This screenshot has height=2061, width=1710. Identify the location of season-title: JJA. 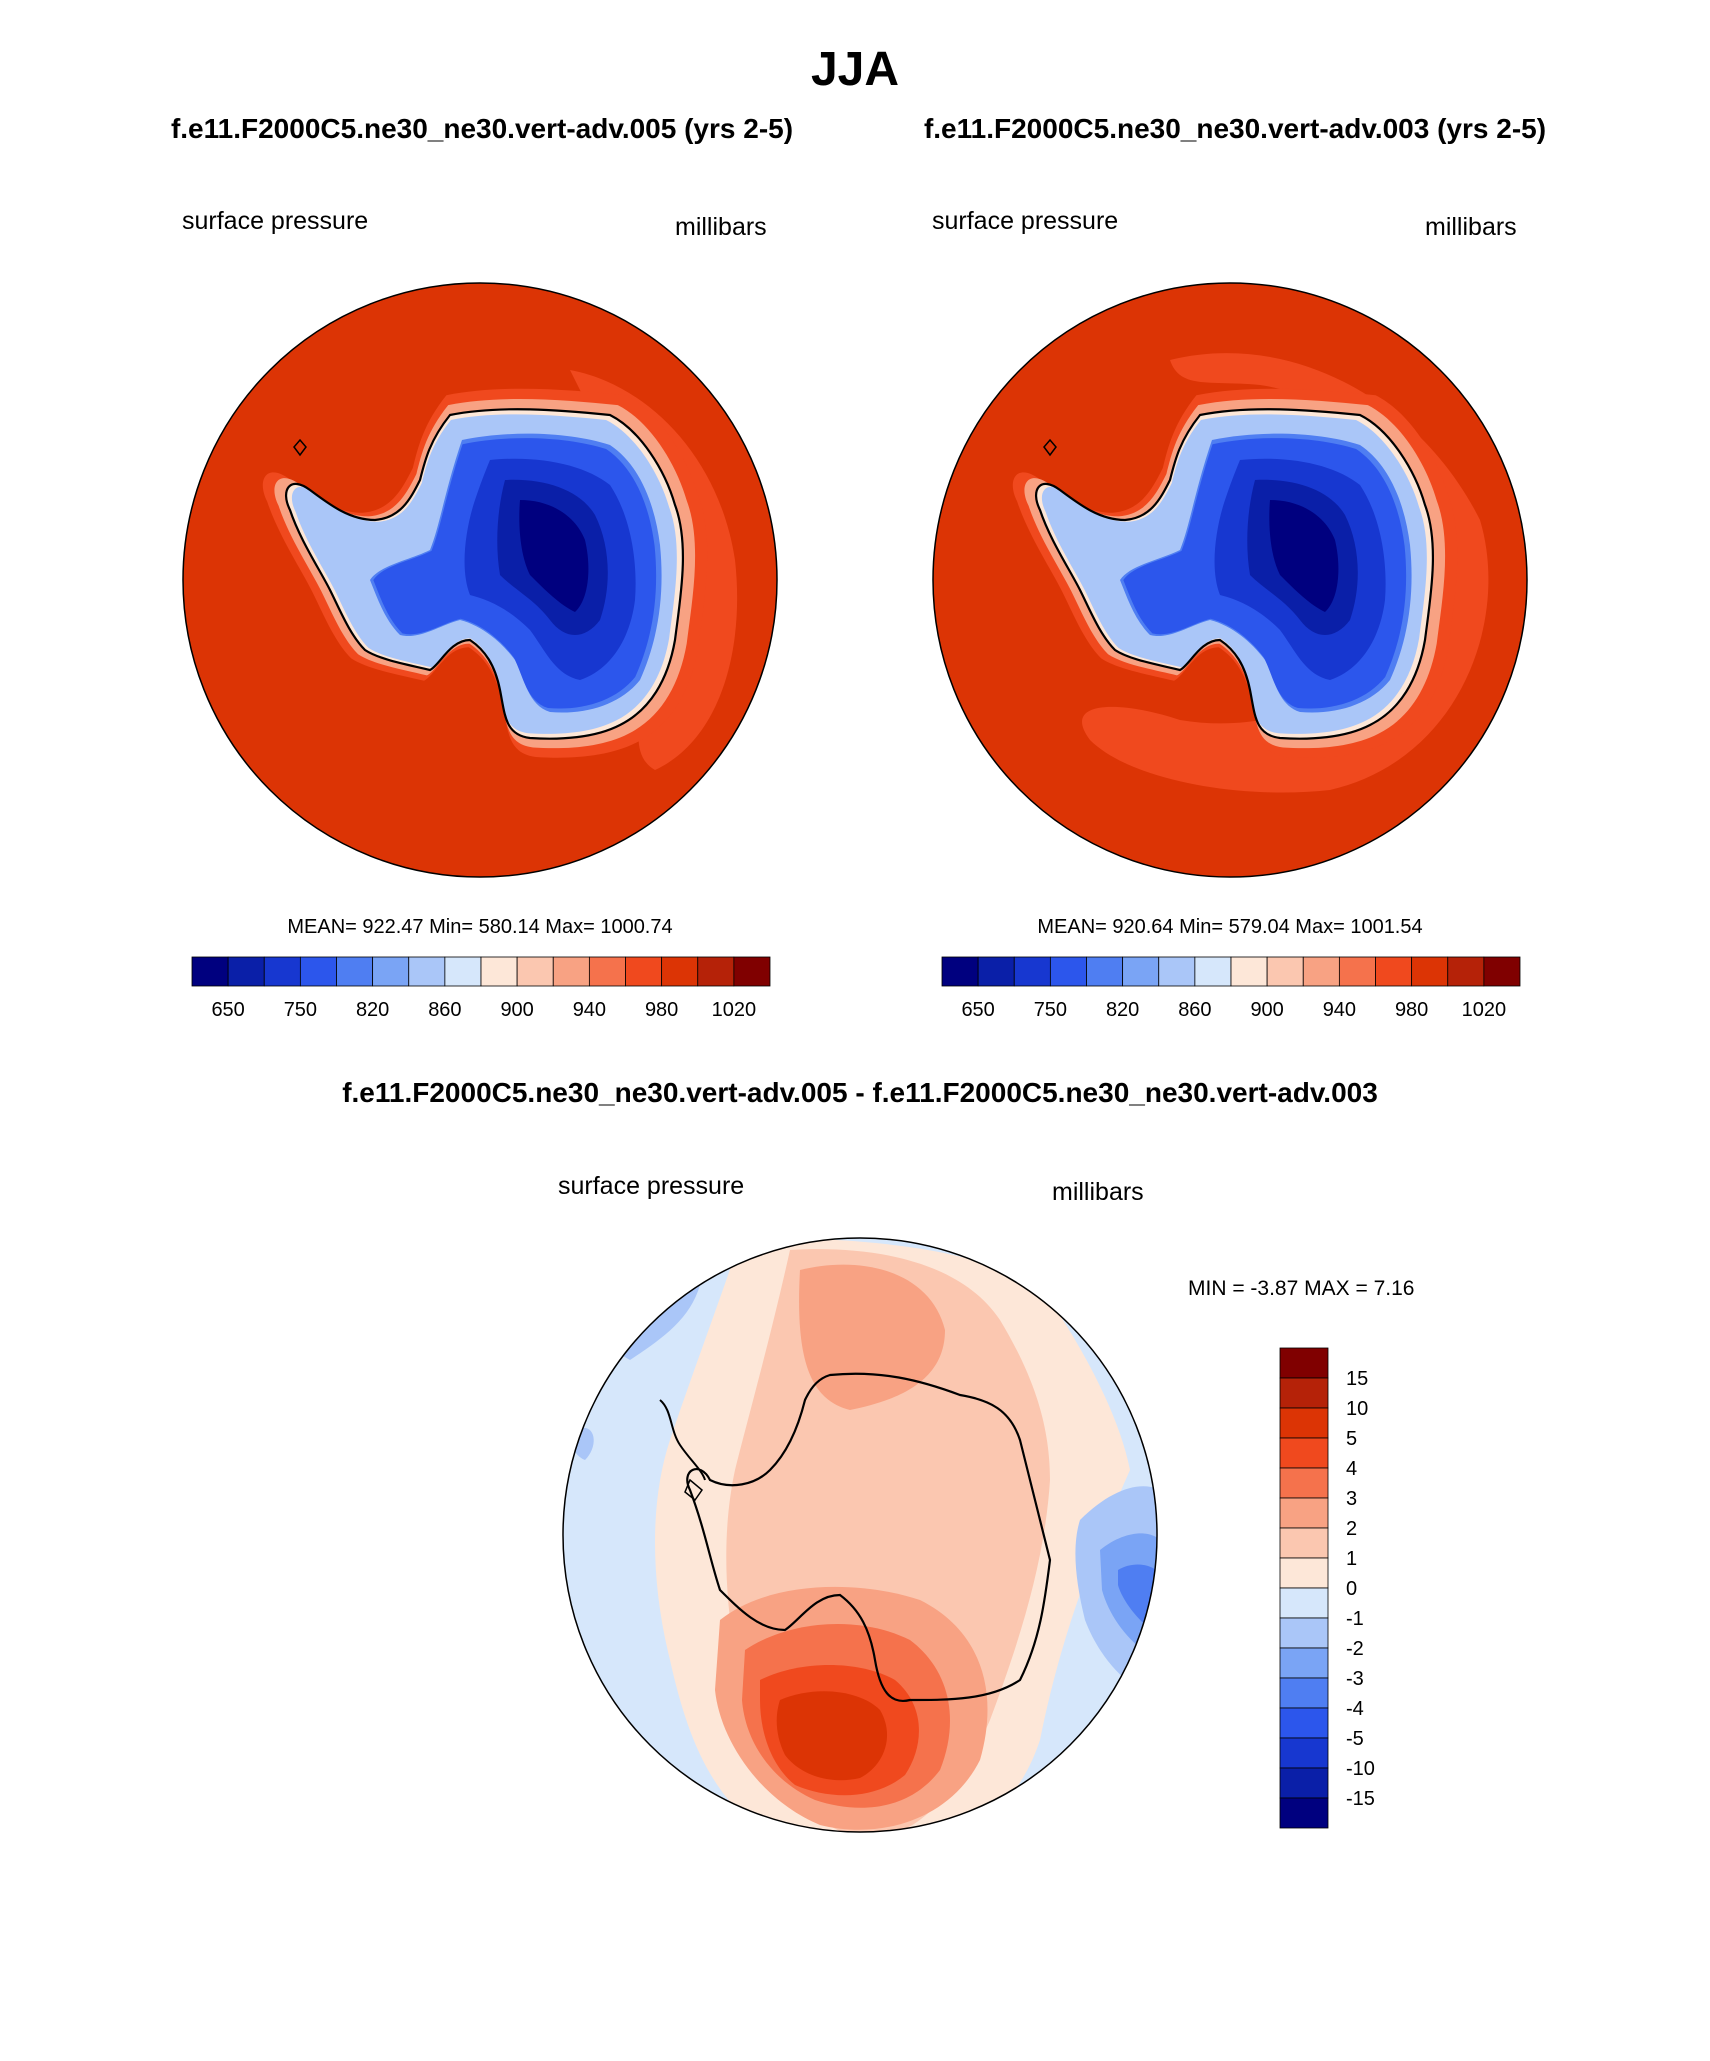
(855, 69).